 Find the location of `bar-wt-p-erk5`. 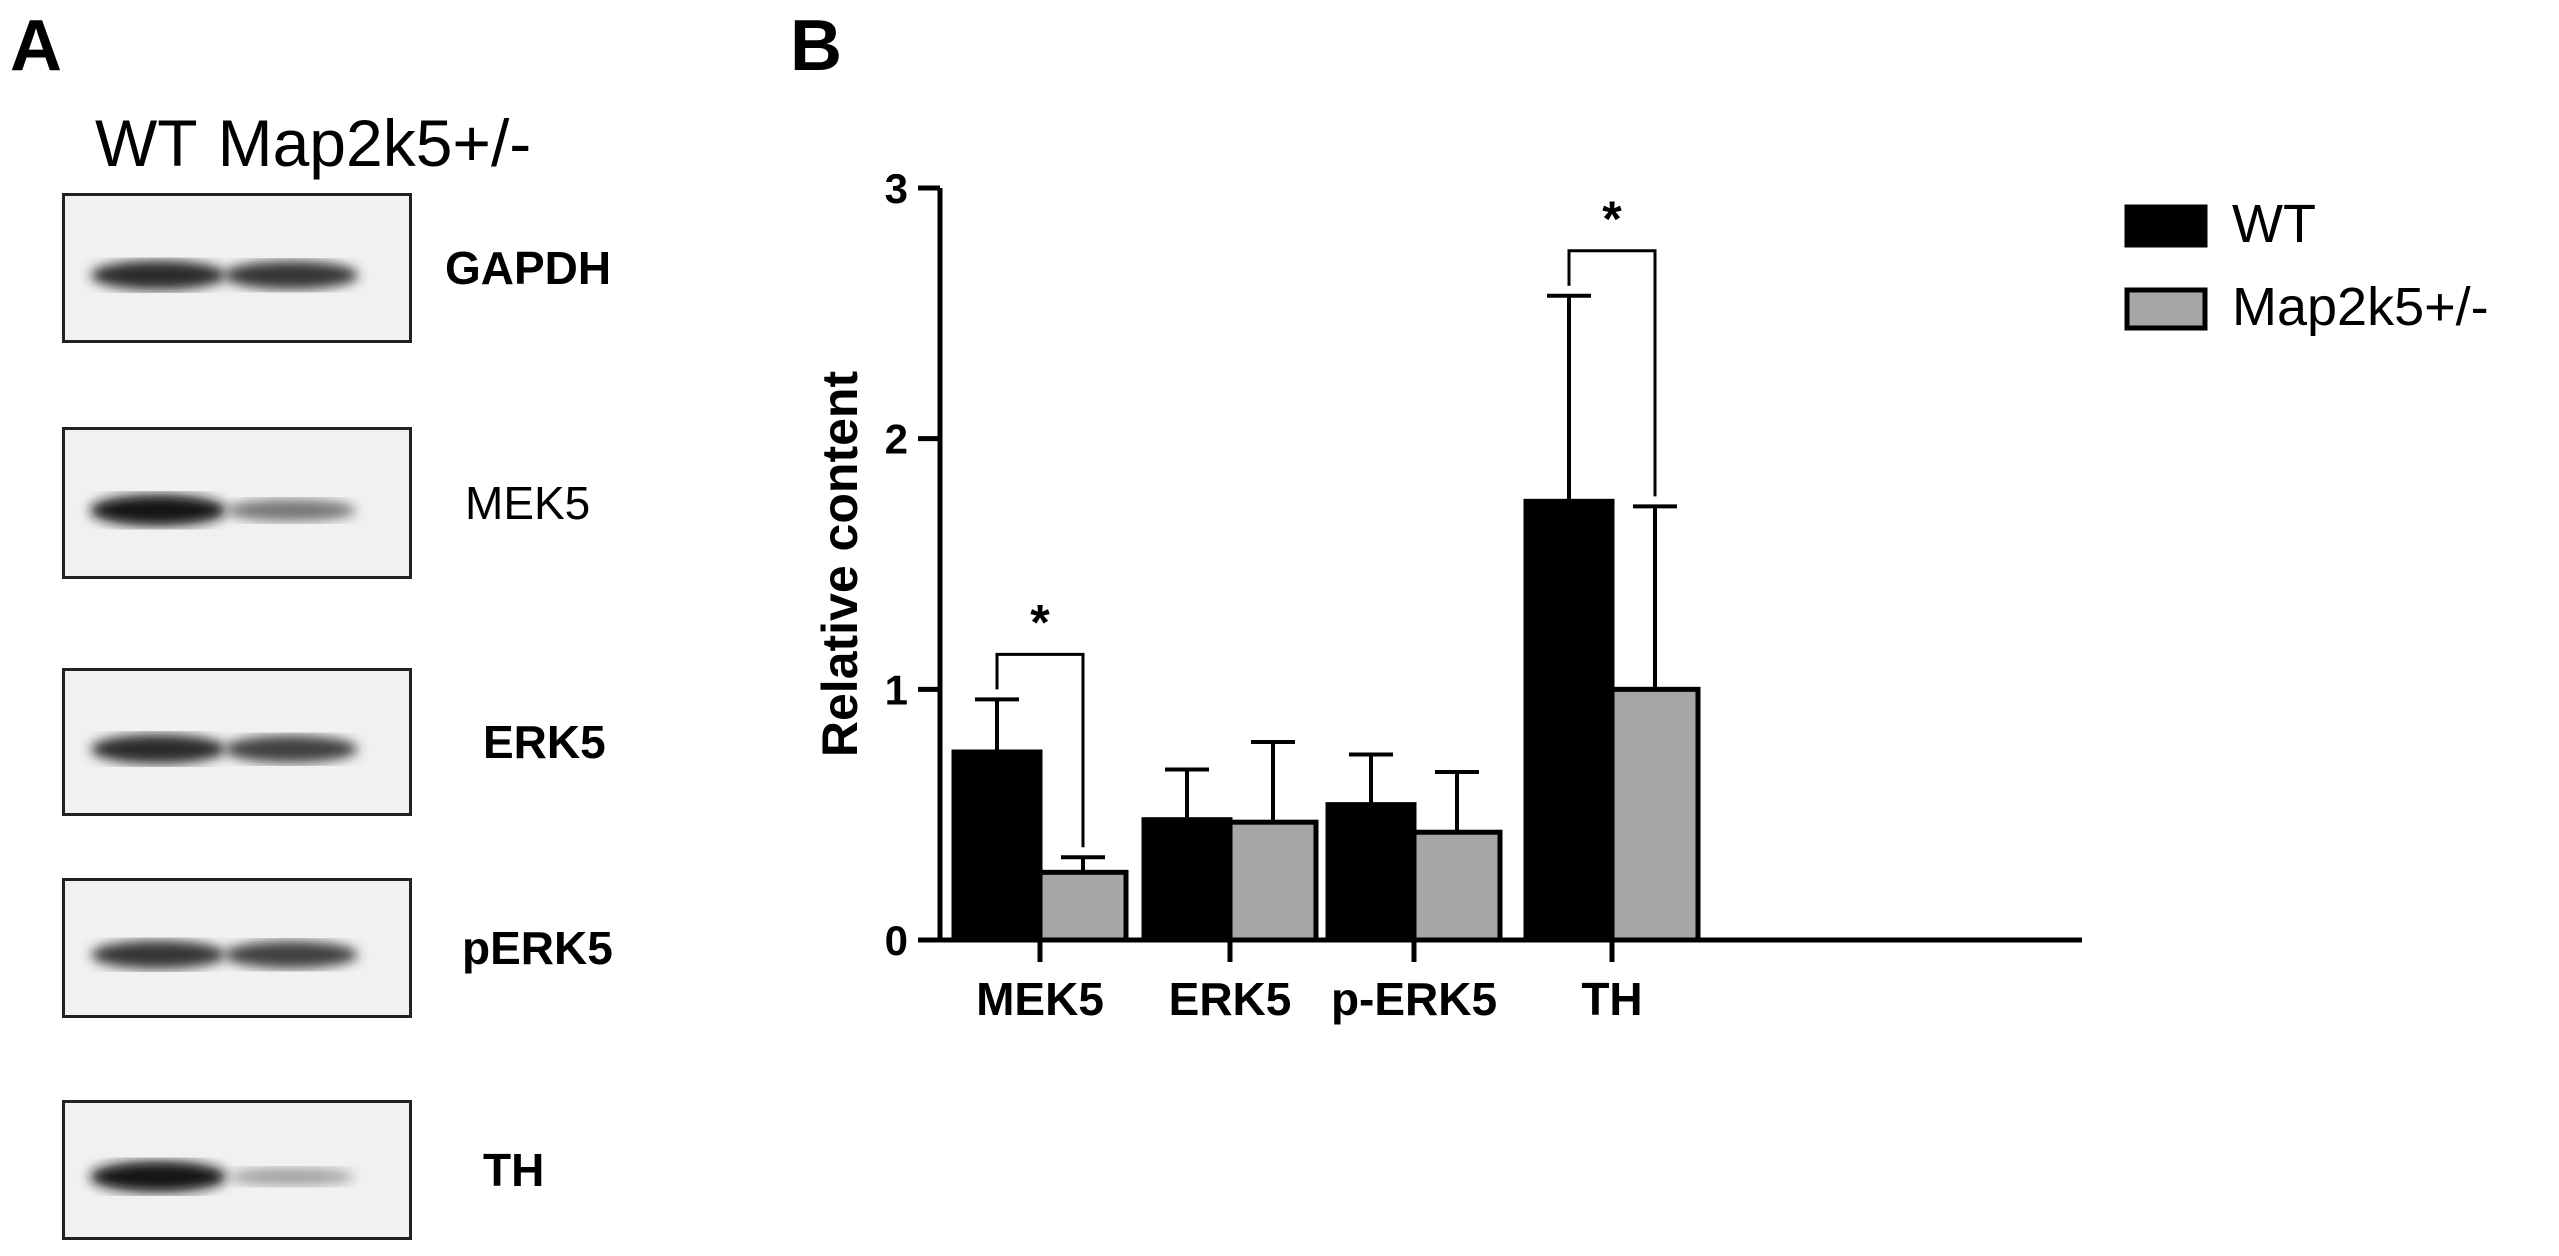

bar-wt-p-erk5 is located at coordinates (1371, 872).